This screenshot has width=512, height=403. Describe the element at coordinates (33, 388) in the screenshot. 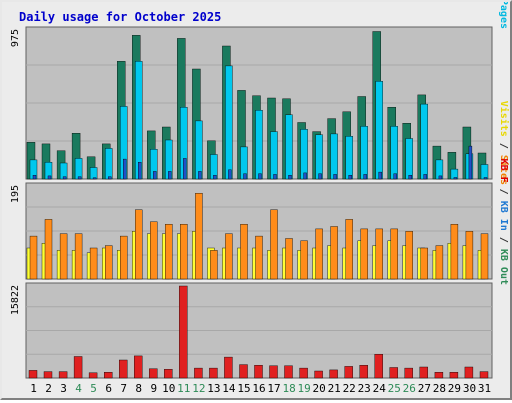

I see `x-tick-label-day-1: 1` at that location.